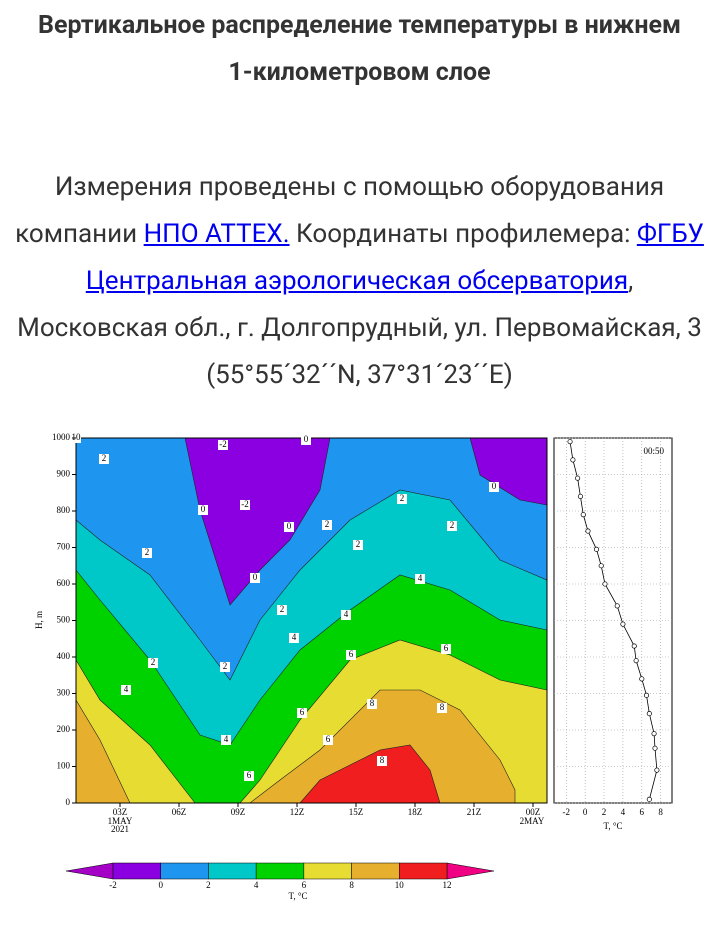  I want to click on y-tick-label: 200, so click(64, 729).